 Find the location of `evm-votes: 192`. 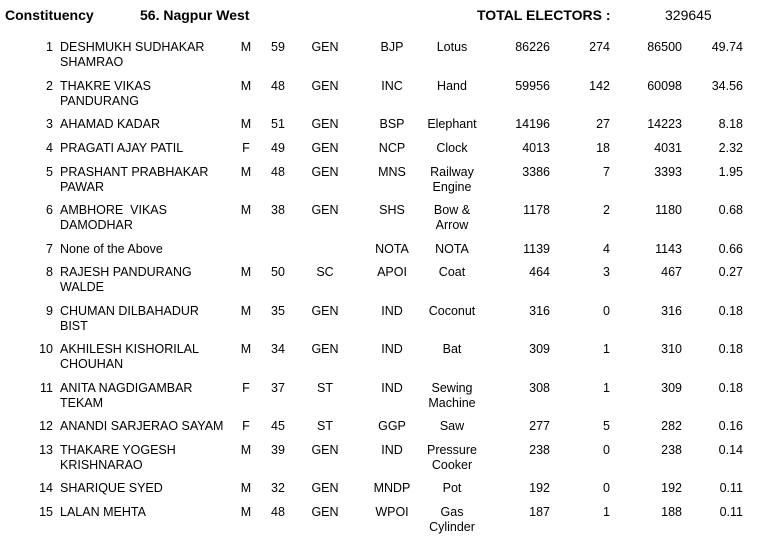

evm-votes: 192 is located at coordinates (539, 488).